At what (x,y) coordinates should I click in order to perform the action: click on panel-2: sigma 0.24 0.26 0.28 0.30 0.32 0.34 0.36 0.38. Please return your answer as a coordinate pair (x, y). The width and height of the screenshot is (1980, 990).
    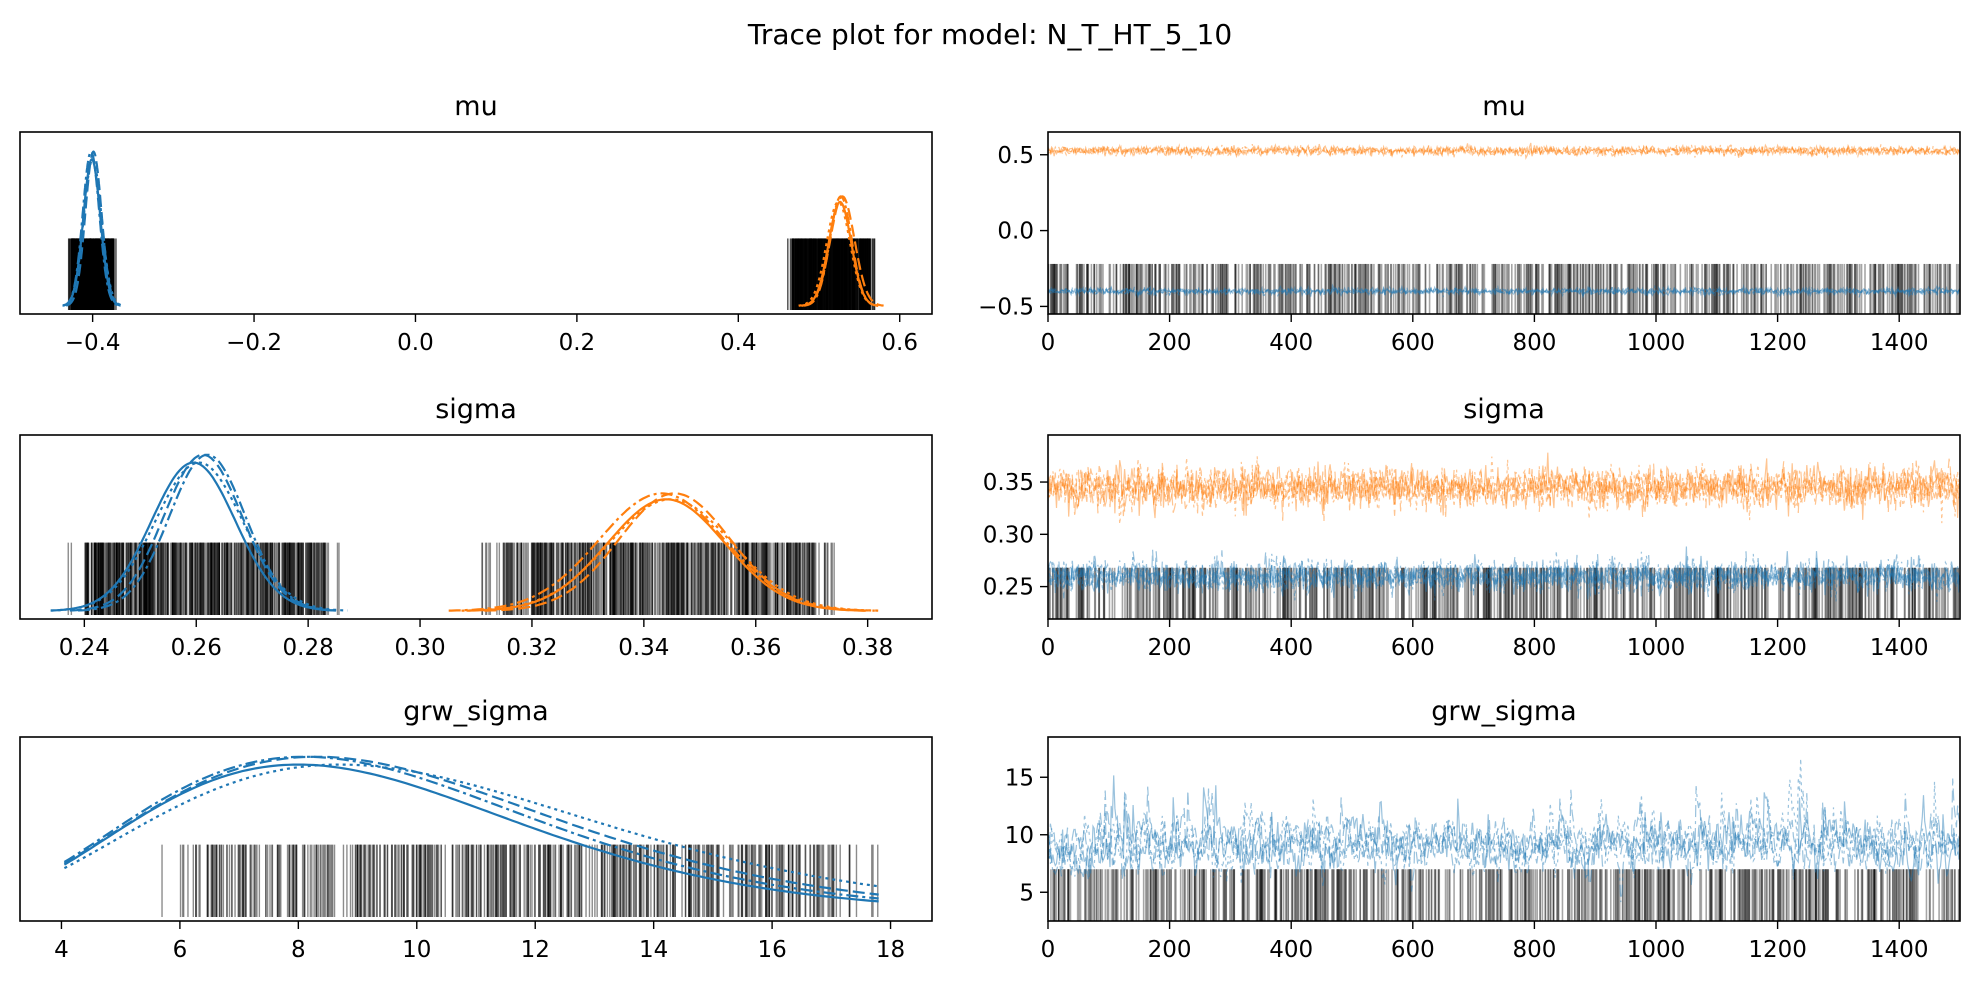
    Looking at the image, I should click on (476, 527).